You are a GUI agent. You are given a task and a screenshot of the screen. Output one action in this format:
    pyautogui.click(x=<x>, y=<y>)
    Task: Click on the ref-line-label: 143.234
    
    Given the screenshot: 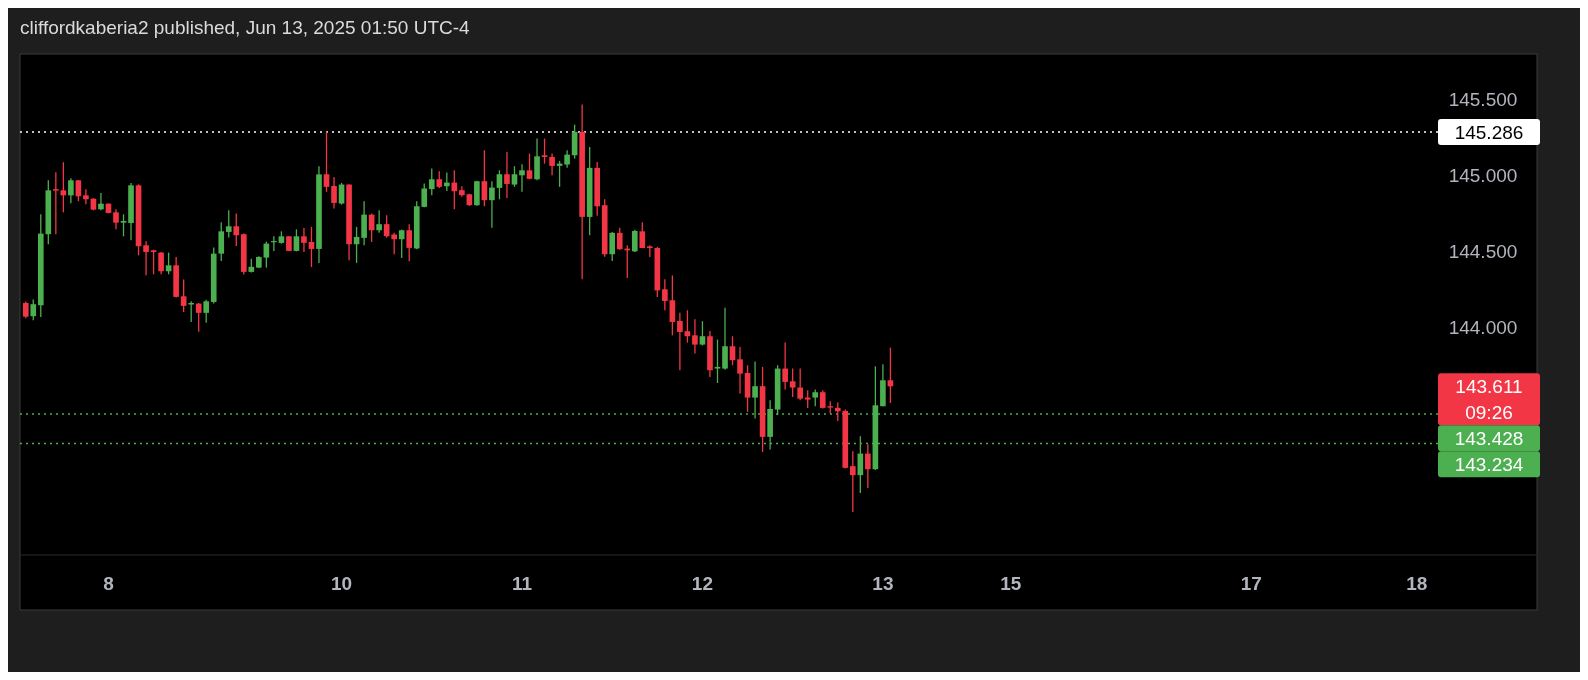 What is the action you would take?
    pyautogui.click(x=1489, y=464)
    